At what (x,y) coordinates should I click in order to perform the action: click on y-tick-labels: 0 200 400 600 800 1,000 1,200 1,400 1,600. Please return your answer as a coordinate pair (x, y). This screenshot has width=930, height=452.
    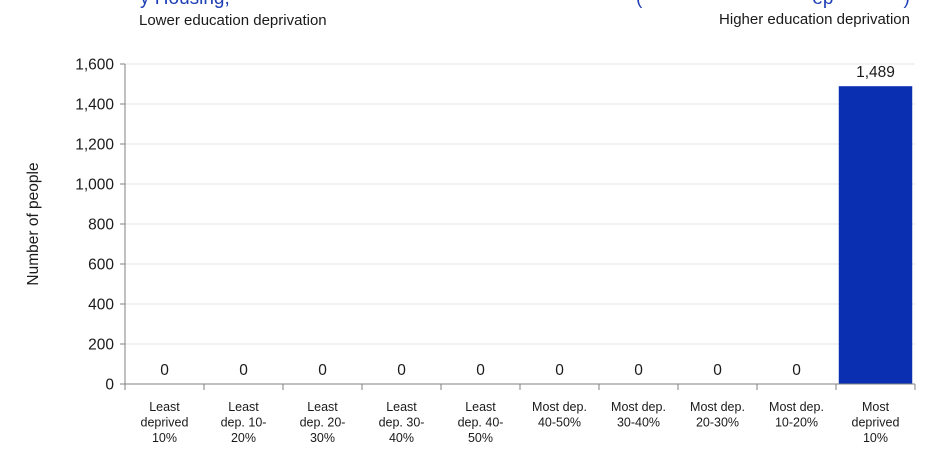
    Looking at the image, I should click on (94, 225).